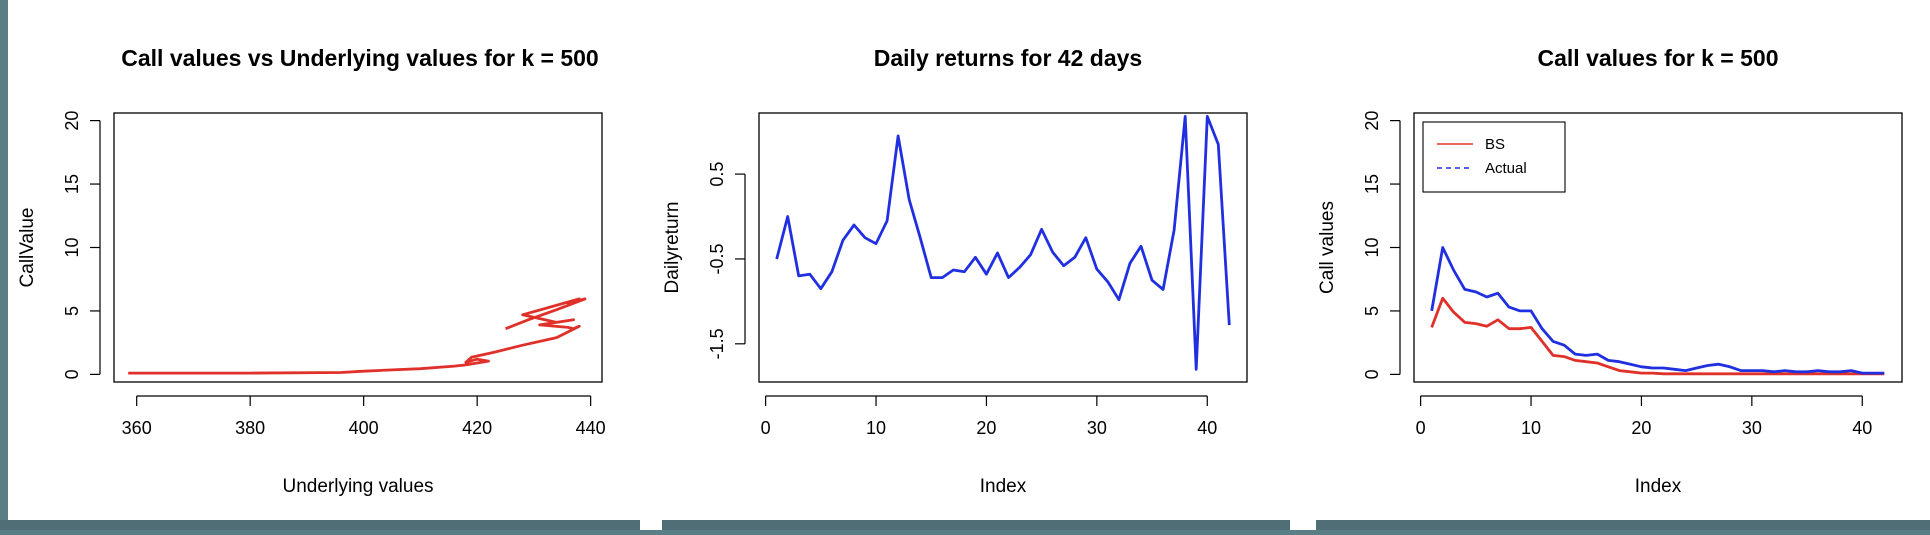 The image size is (1930, 535). What do you see at coordinates (364, 428) in the screenshot?
I see `x-tick-label: 400` at bounding box center [364, 428].